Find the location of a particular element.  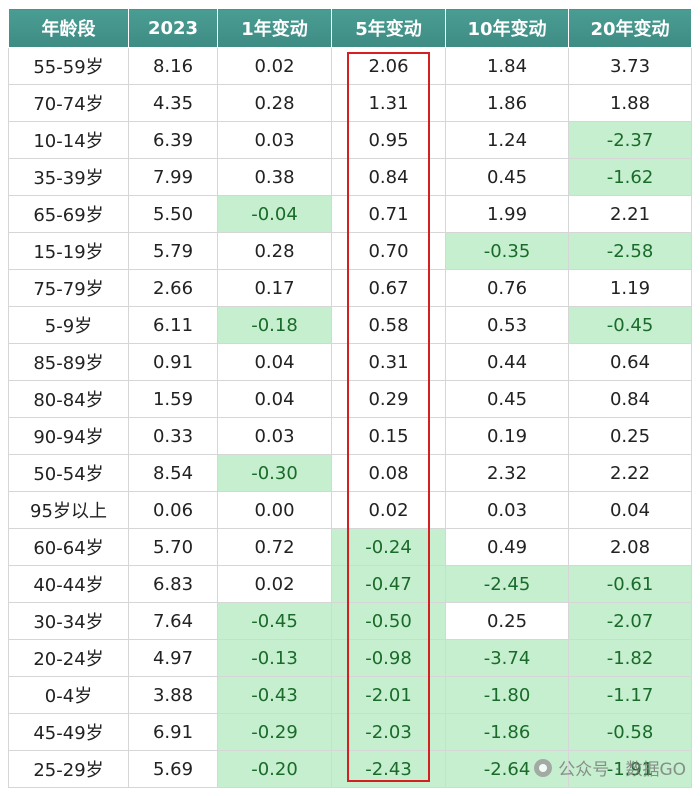

table-row: 25-29岁 5.69 -0.20 -2.43 -2.64 -1.91 is located at coordinates (350, 769).